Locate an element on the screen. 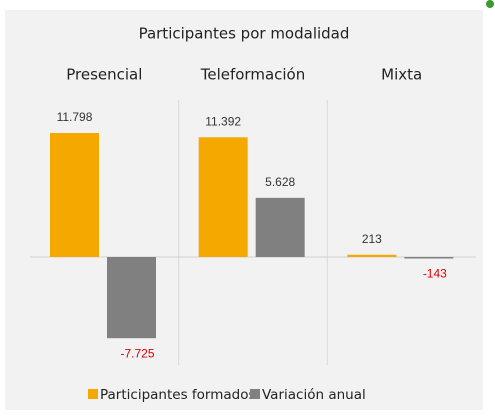 The image size is (495, 417). data-label: 11.798 is located at coordinates (75, 117).